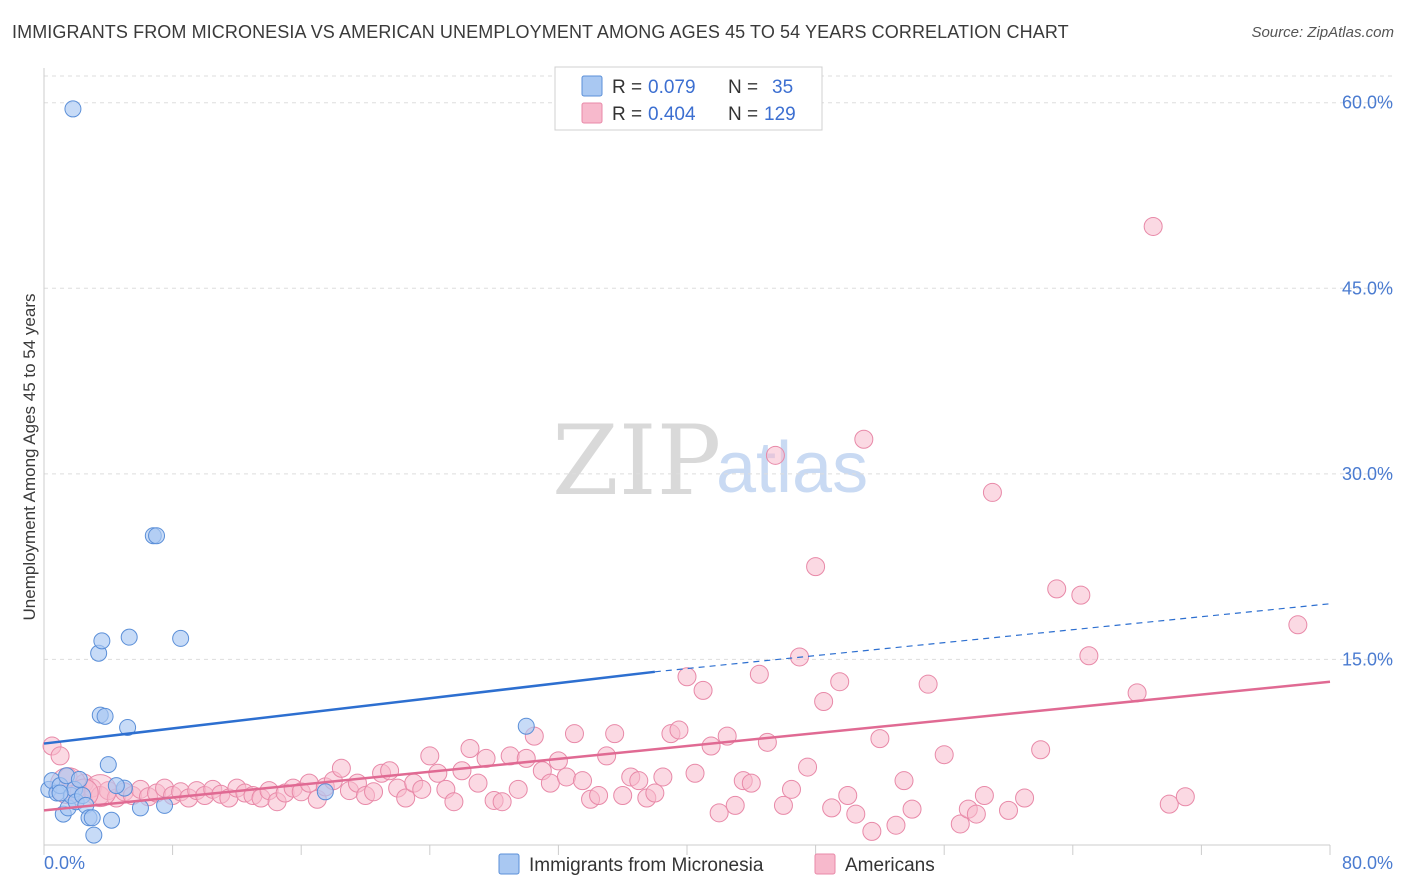 The height and width of the screenshot is (892, 1406). Describe the element at coordinates (627, 114) in the screenshot. I see `legend-r-label-2: R =` at that location.